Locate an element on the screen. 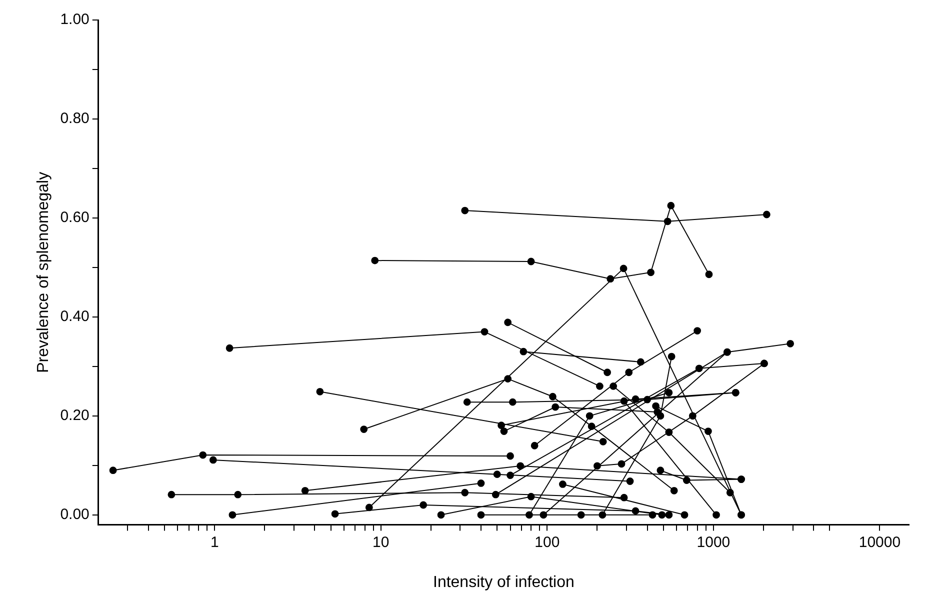 The width and height of the screenshot is (925, 612). x-tick-label: 10 is located at coordinates (381, 542).